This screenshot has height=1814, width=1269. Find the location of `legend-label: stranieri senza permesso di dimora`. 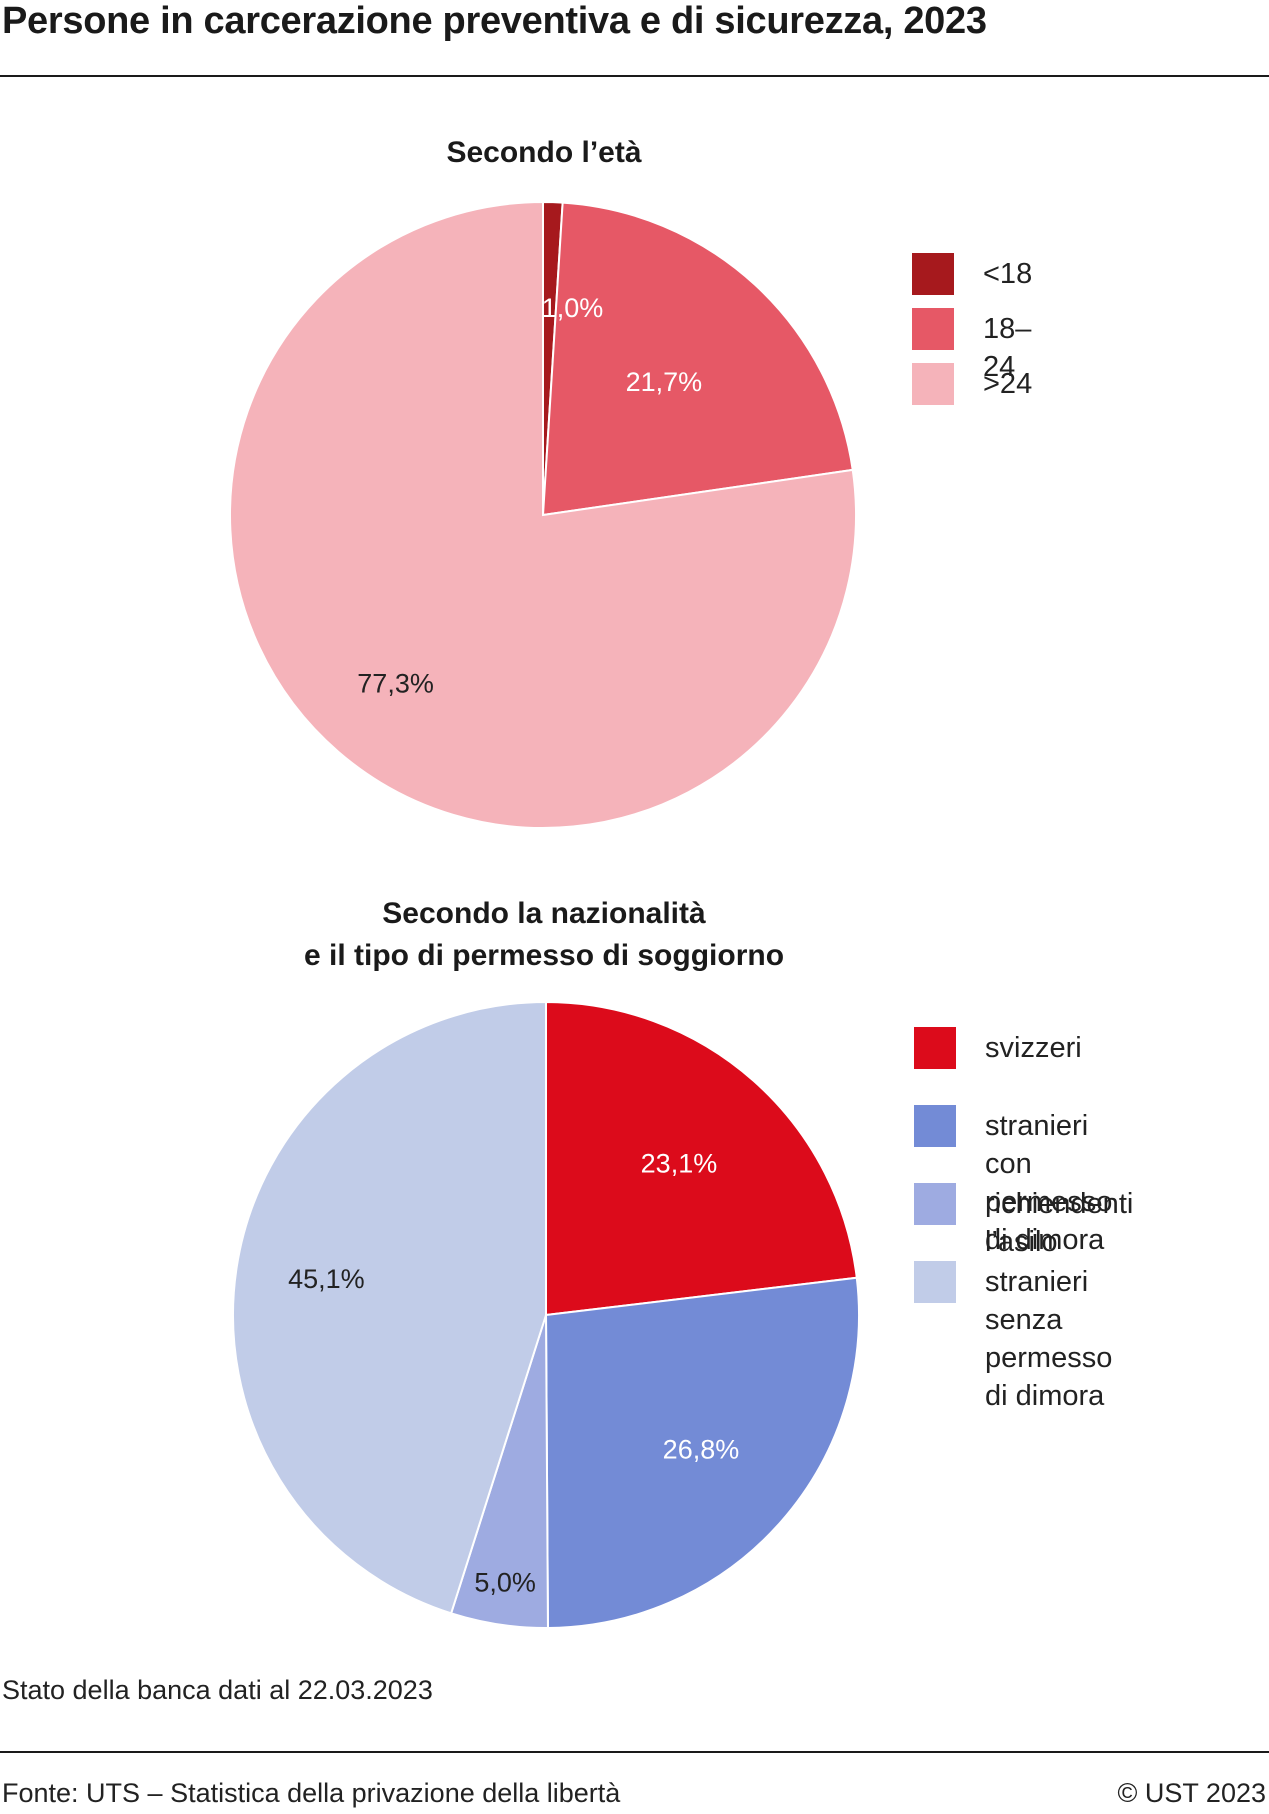

legend-label: stranieri senza permesso di dimora is located at coordinates (1049, 1339).